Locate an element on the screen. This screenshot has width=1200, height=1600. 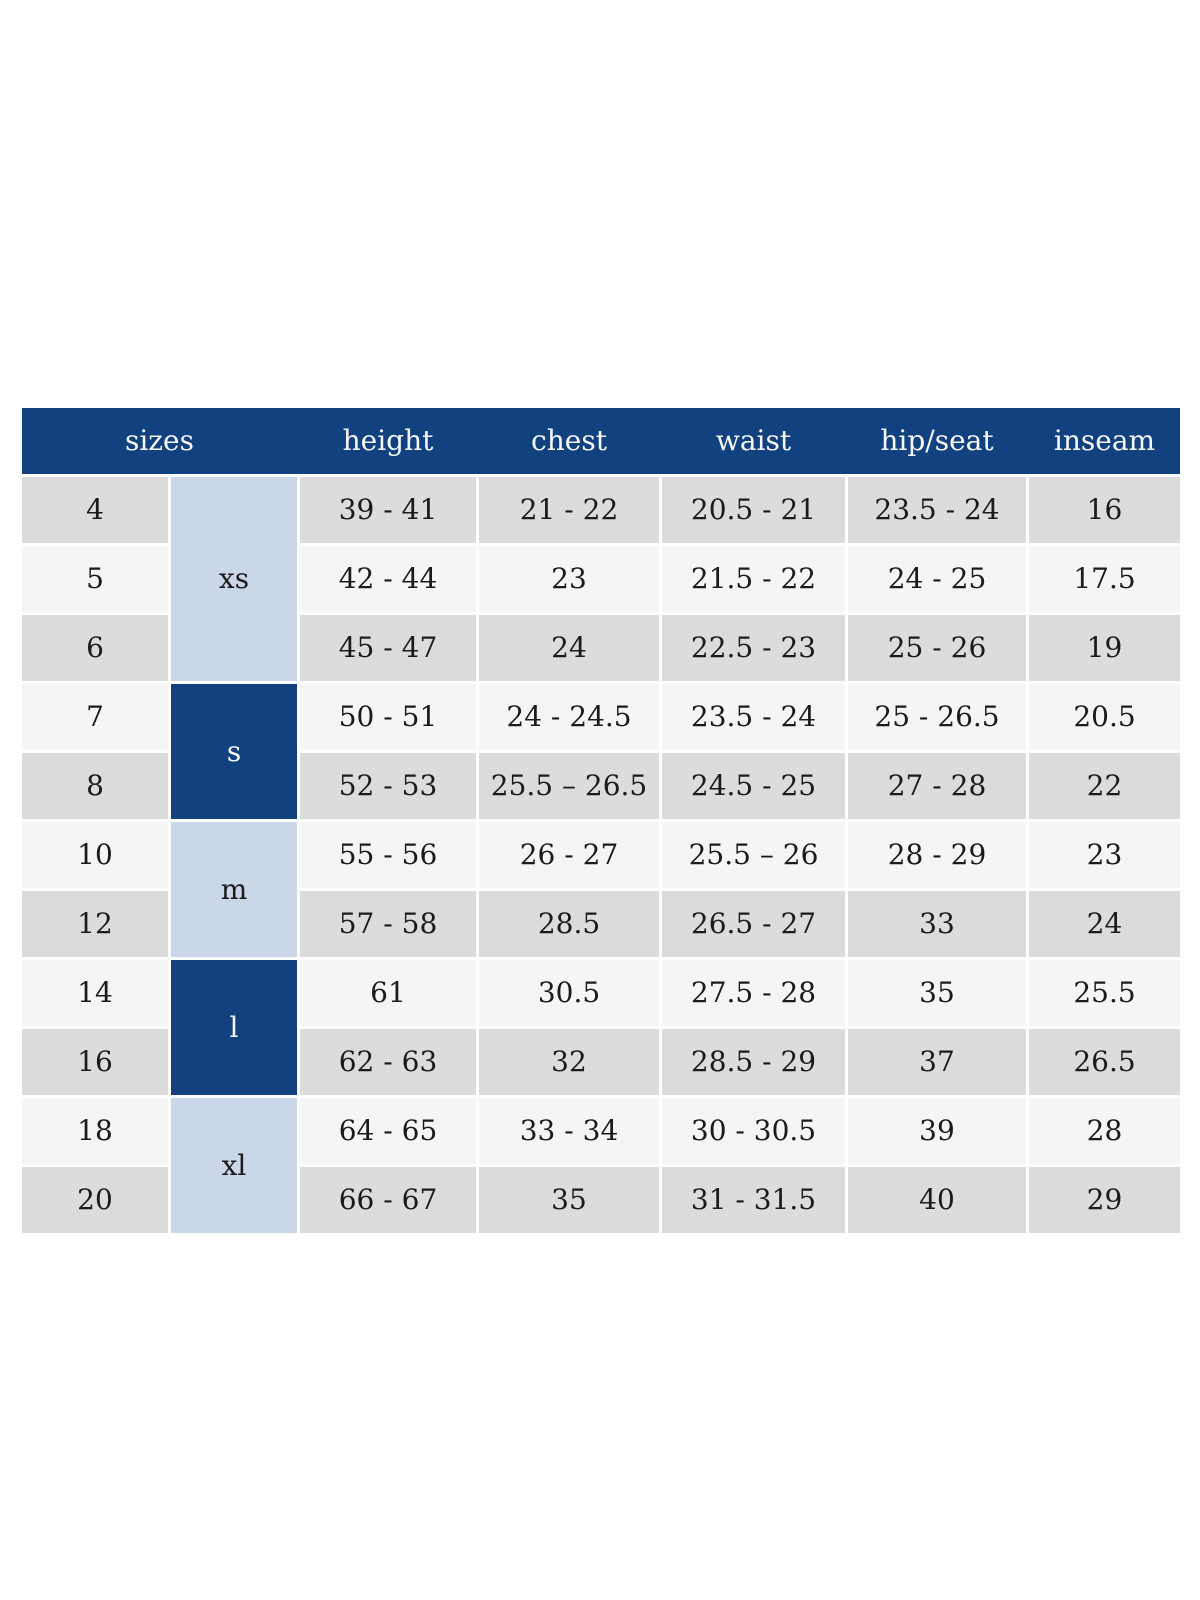
hip-seat-cell: 28 - 29 is located at coordinates (937, 855).